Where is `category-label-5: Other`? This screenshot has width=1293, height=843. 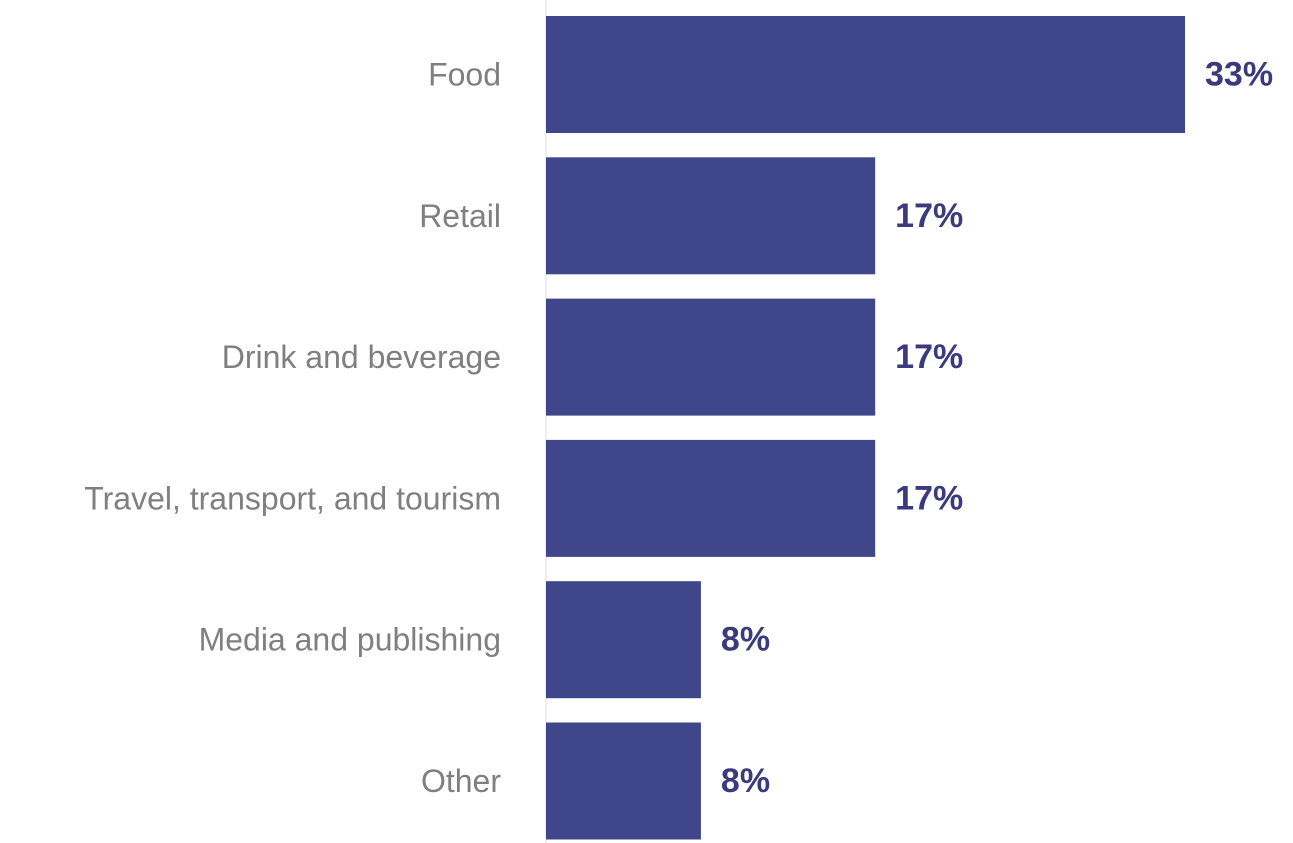 category-label-5: Other is located at coordinates (461, 781).